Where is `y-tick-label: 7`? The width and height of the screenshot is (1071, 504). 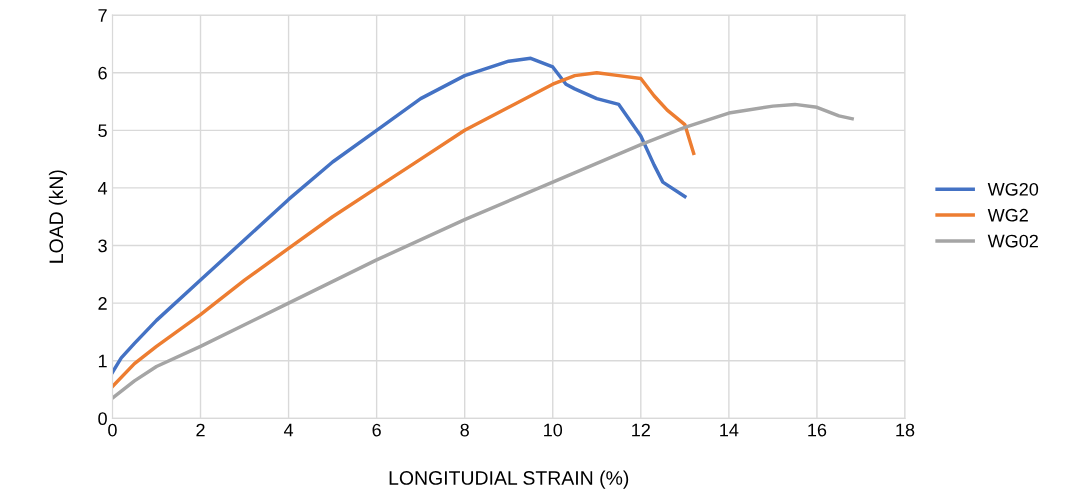
y-tick-label: 7 is located at coordinates (102, 15).